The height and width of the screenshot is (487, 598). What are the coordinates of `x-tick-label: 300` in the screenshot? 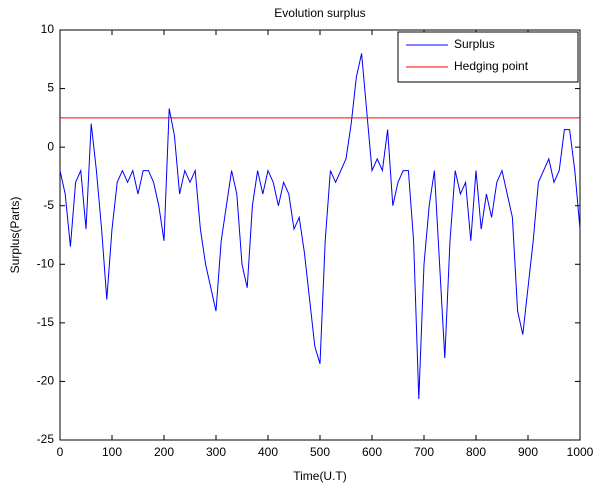 It's located at (216, 452).